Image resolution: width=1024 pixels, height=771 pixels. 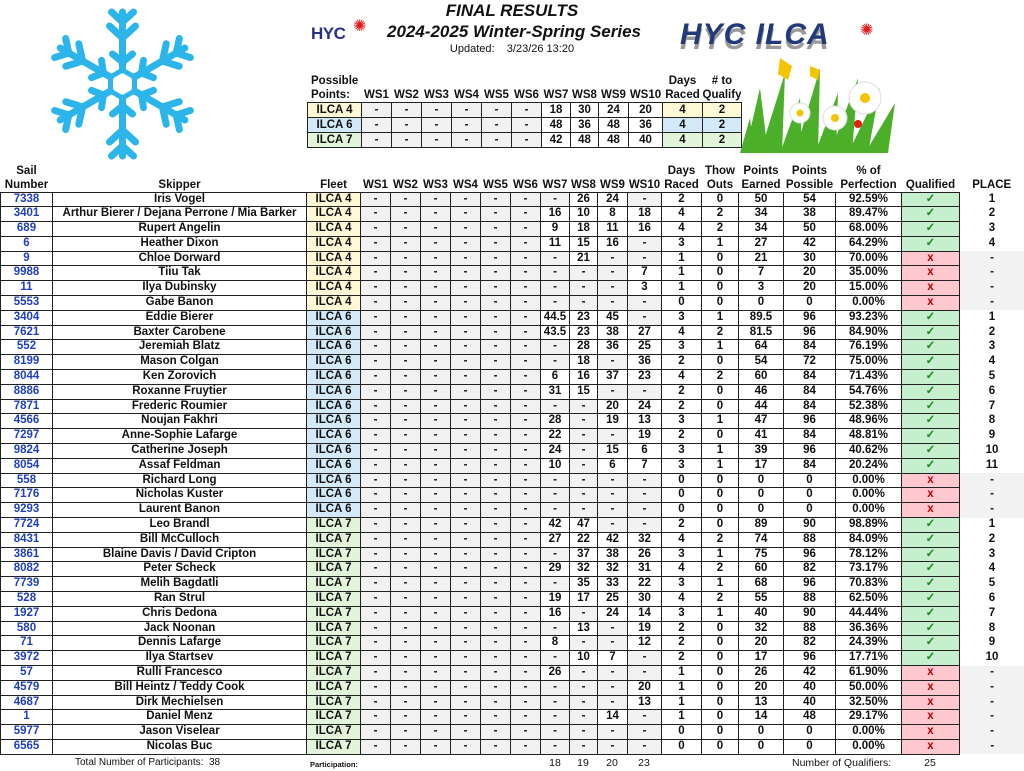 I want to click on points-possible: 30, so click(x=809, y=258).